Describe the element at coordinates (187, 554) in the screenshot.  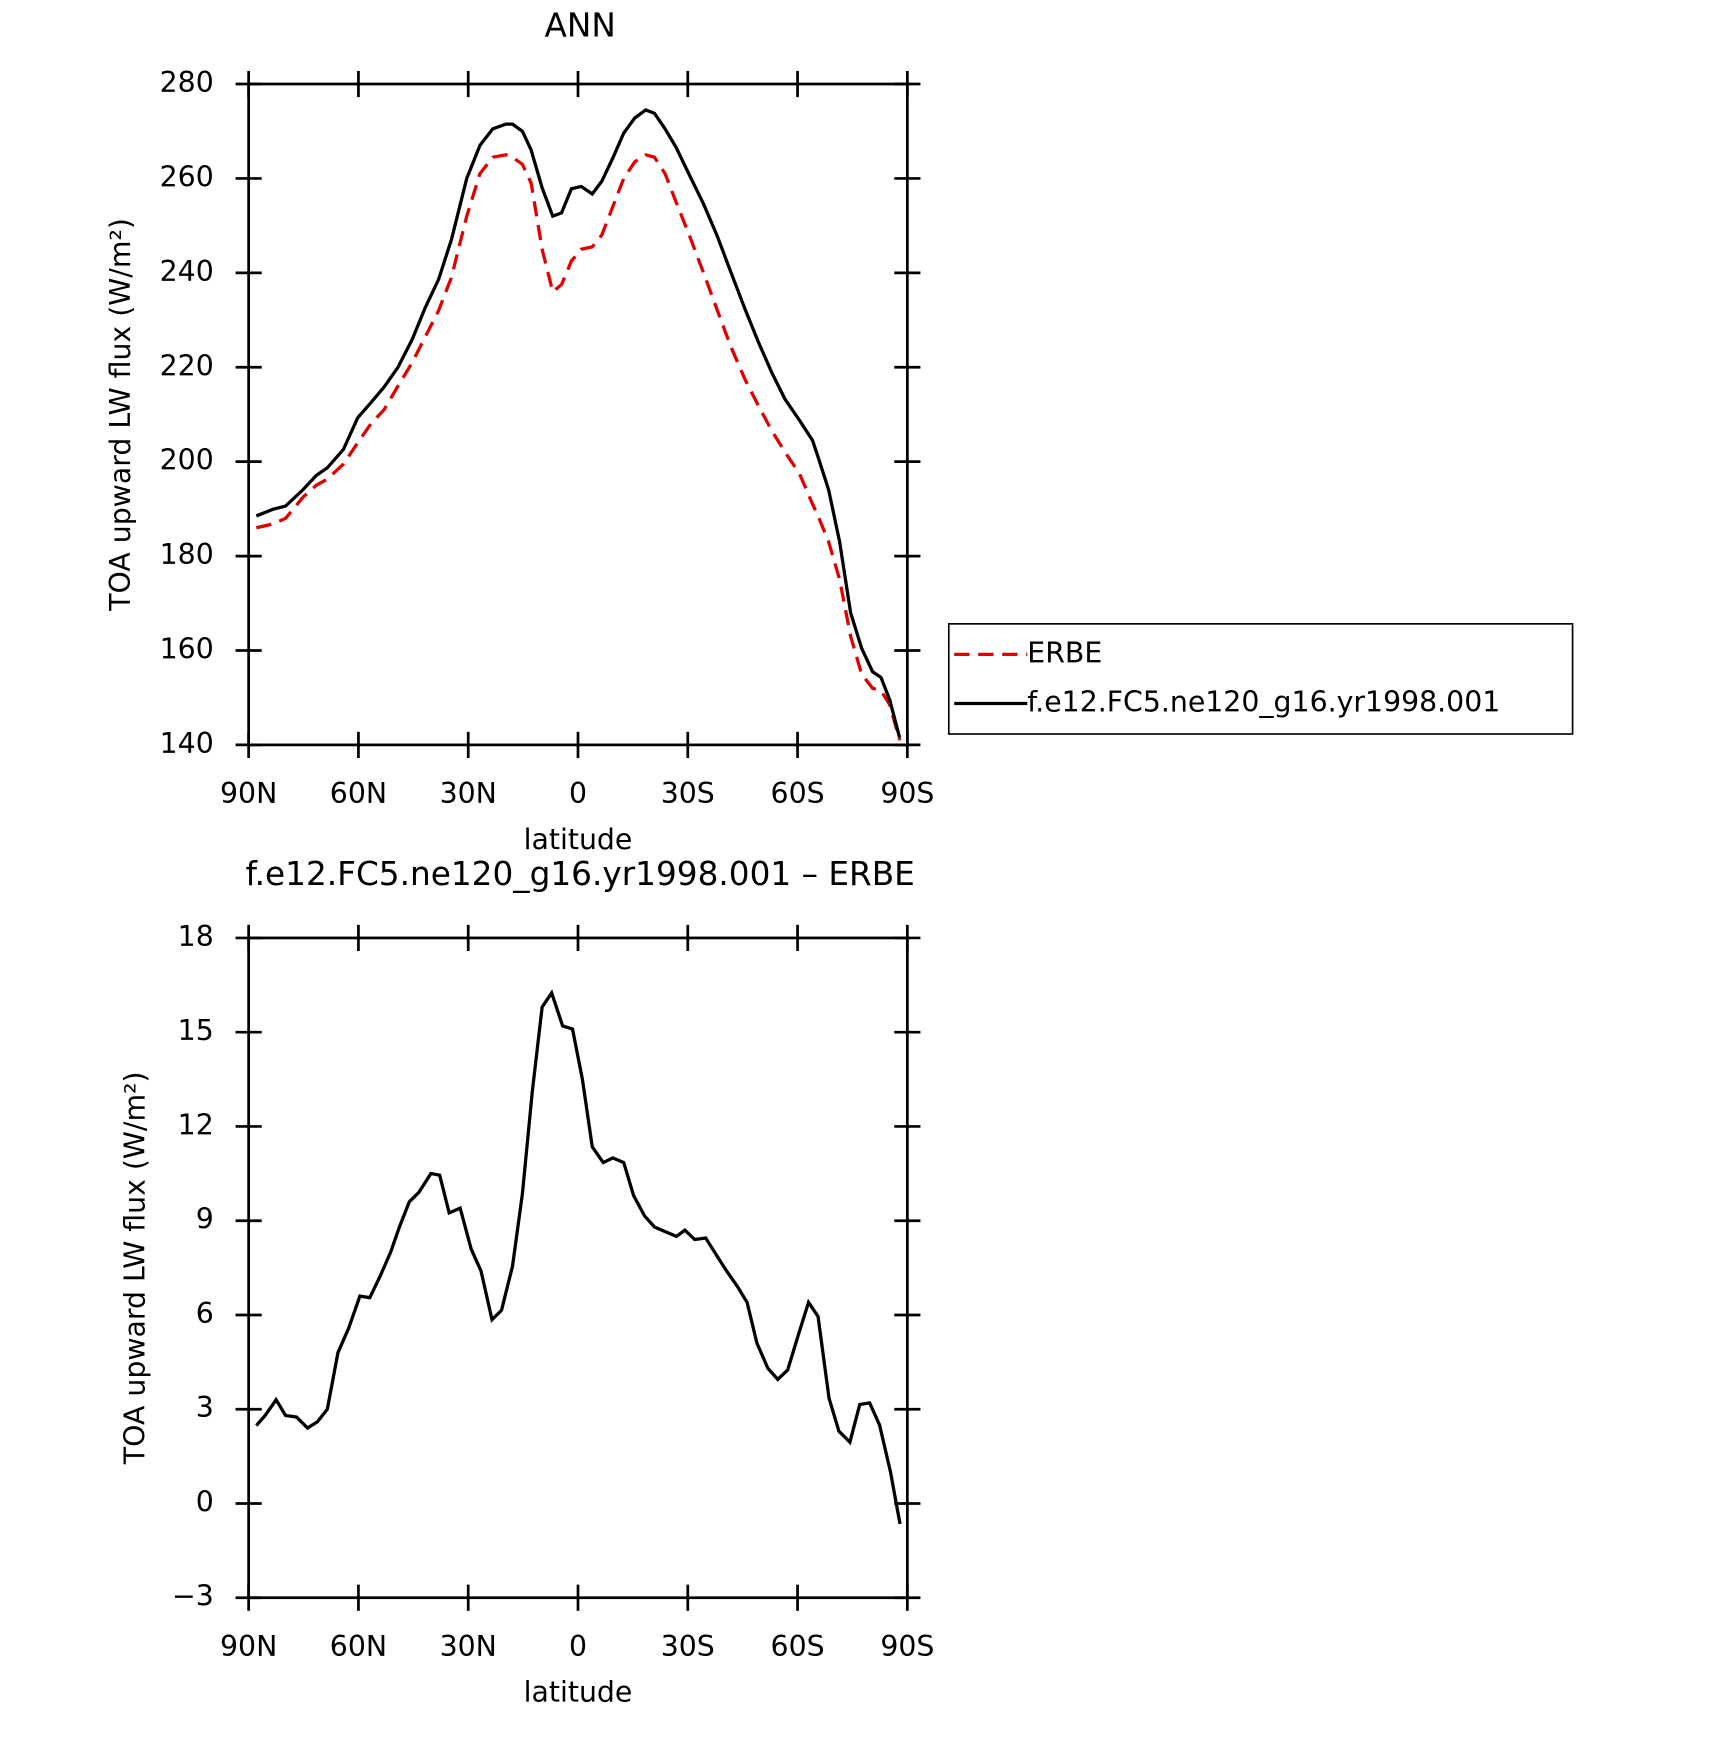
I see `y-tick-label: 180` at that location.